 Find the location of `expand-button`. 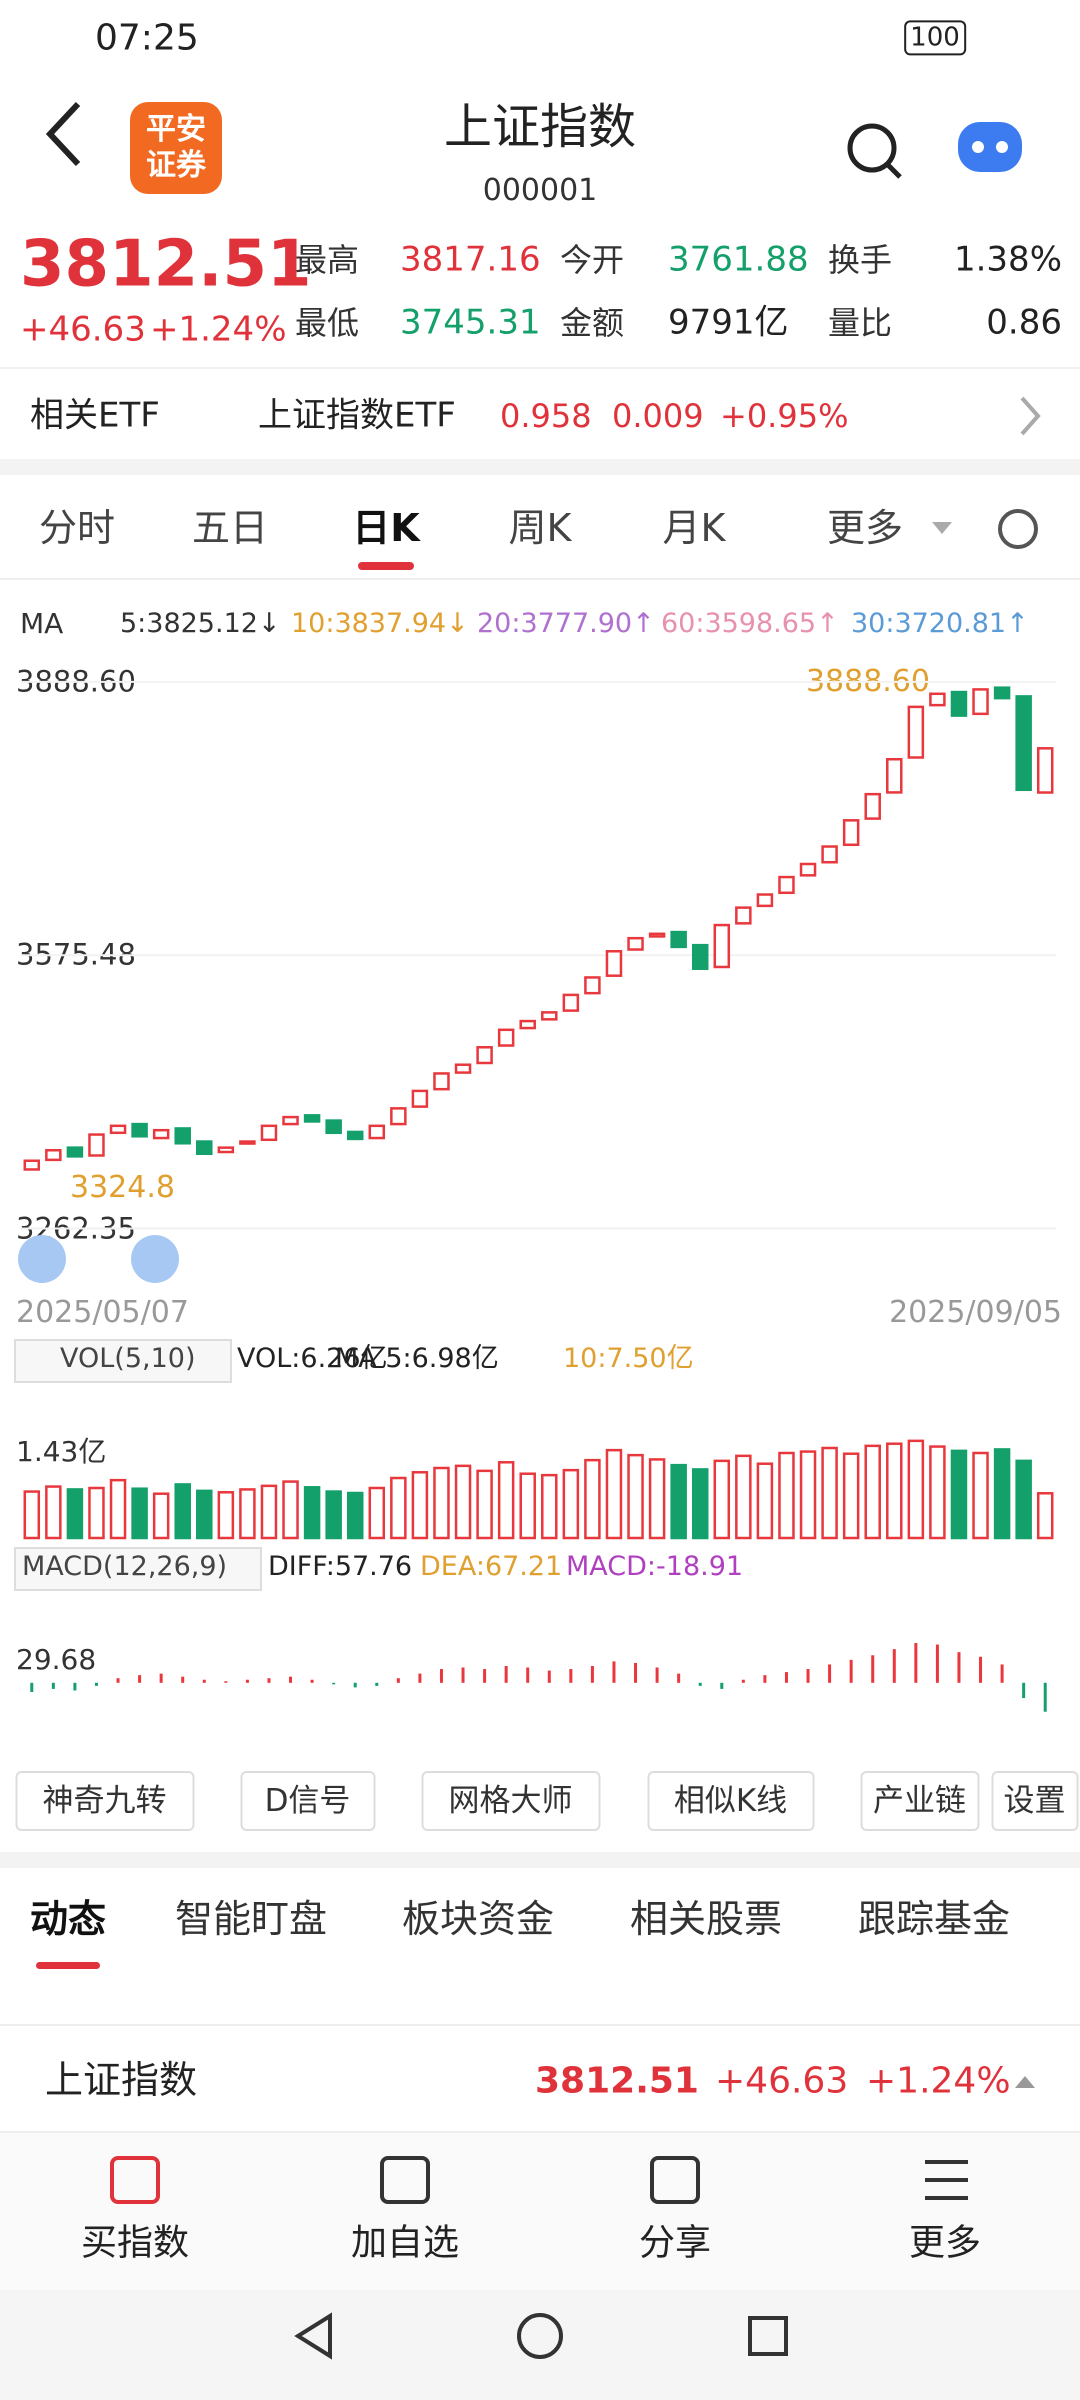

expand-button is located at coordinates (42, 1259).